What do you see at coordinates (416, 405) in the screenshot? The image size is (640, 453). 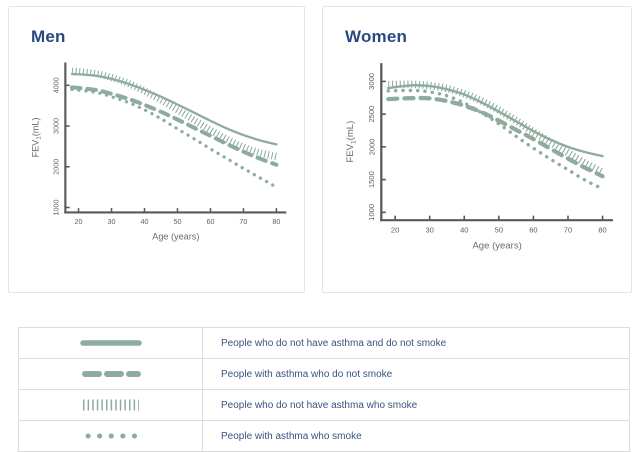 I see `legend-label: People who do not have asthma who smoke` at bounding box center [416, 405].